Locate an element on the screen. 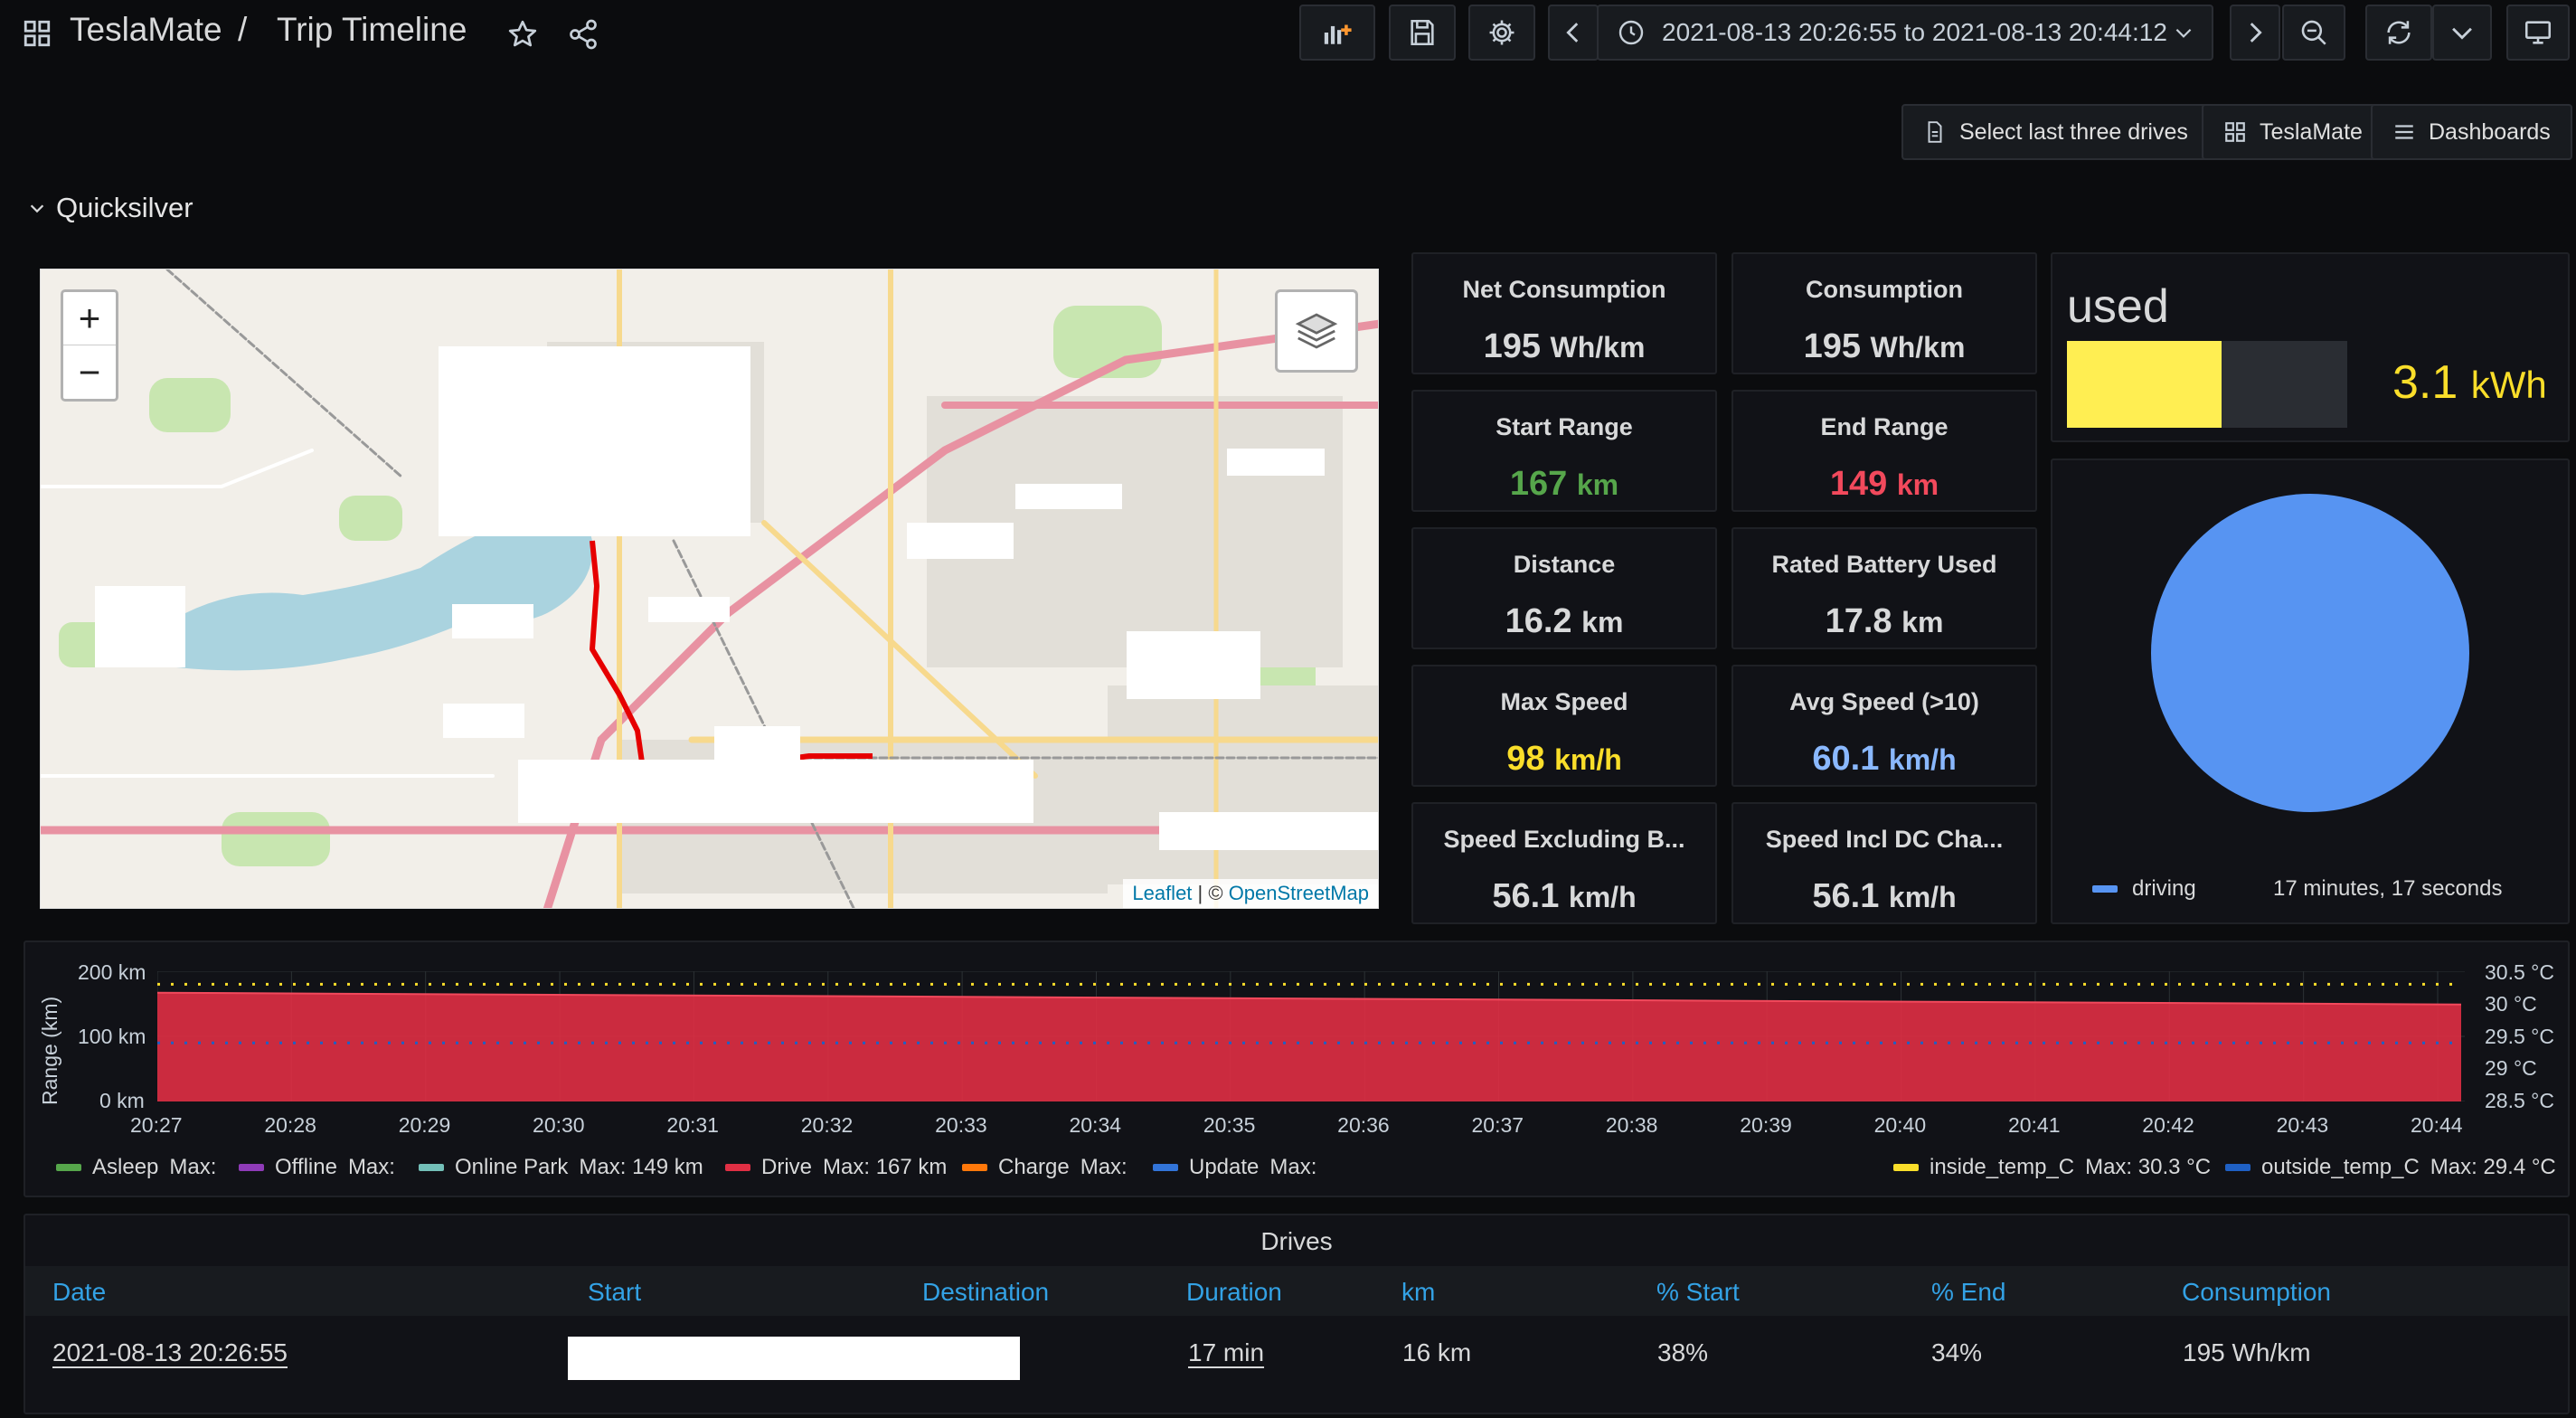 This screenshot has width=2576, height=1418. add-panel-button is located at coordinates (1337, 33).